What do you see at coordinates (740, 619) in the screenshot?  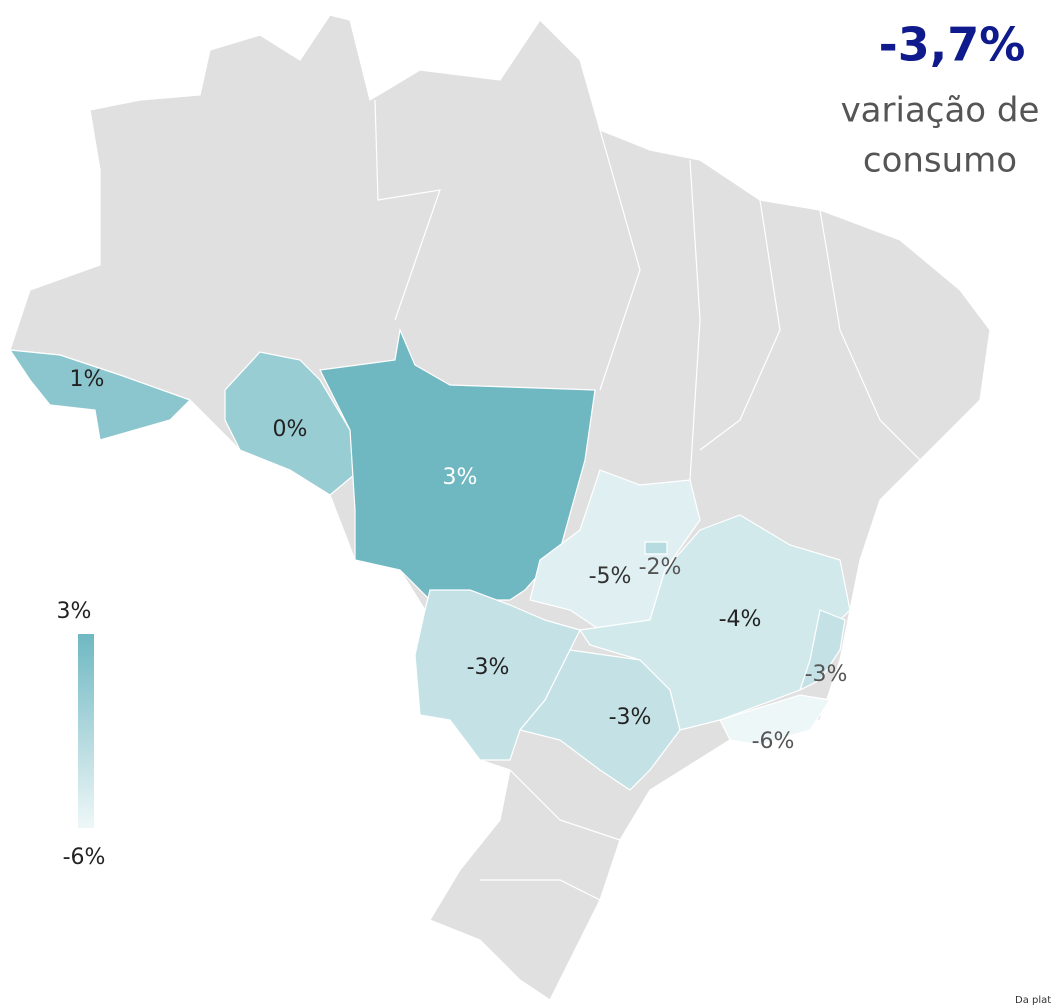 I see `region-label: -4%` at bounding box center [740, 619].